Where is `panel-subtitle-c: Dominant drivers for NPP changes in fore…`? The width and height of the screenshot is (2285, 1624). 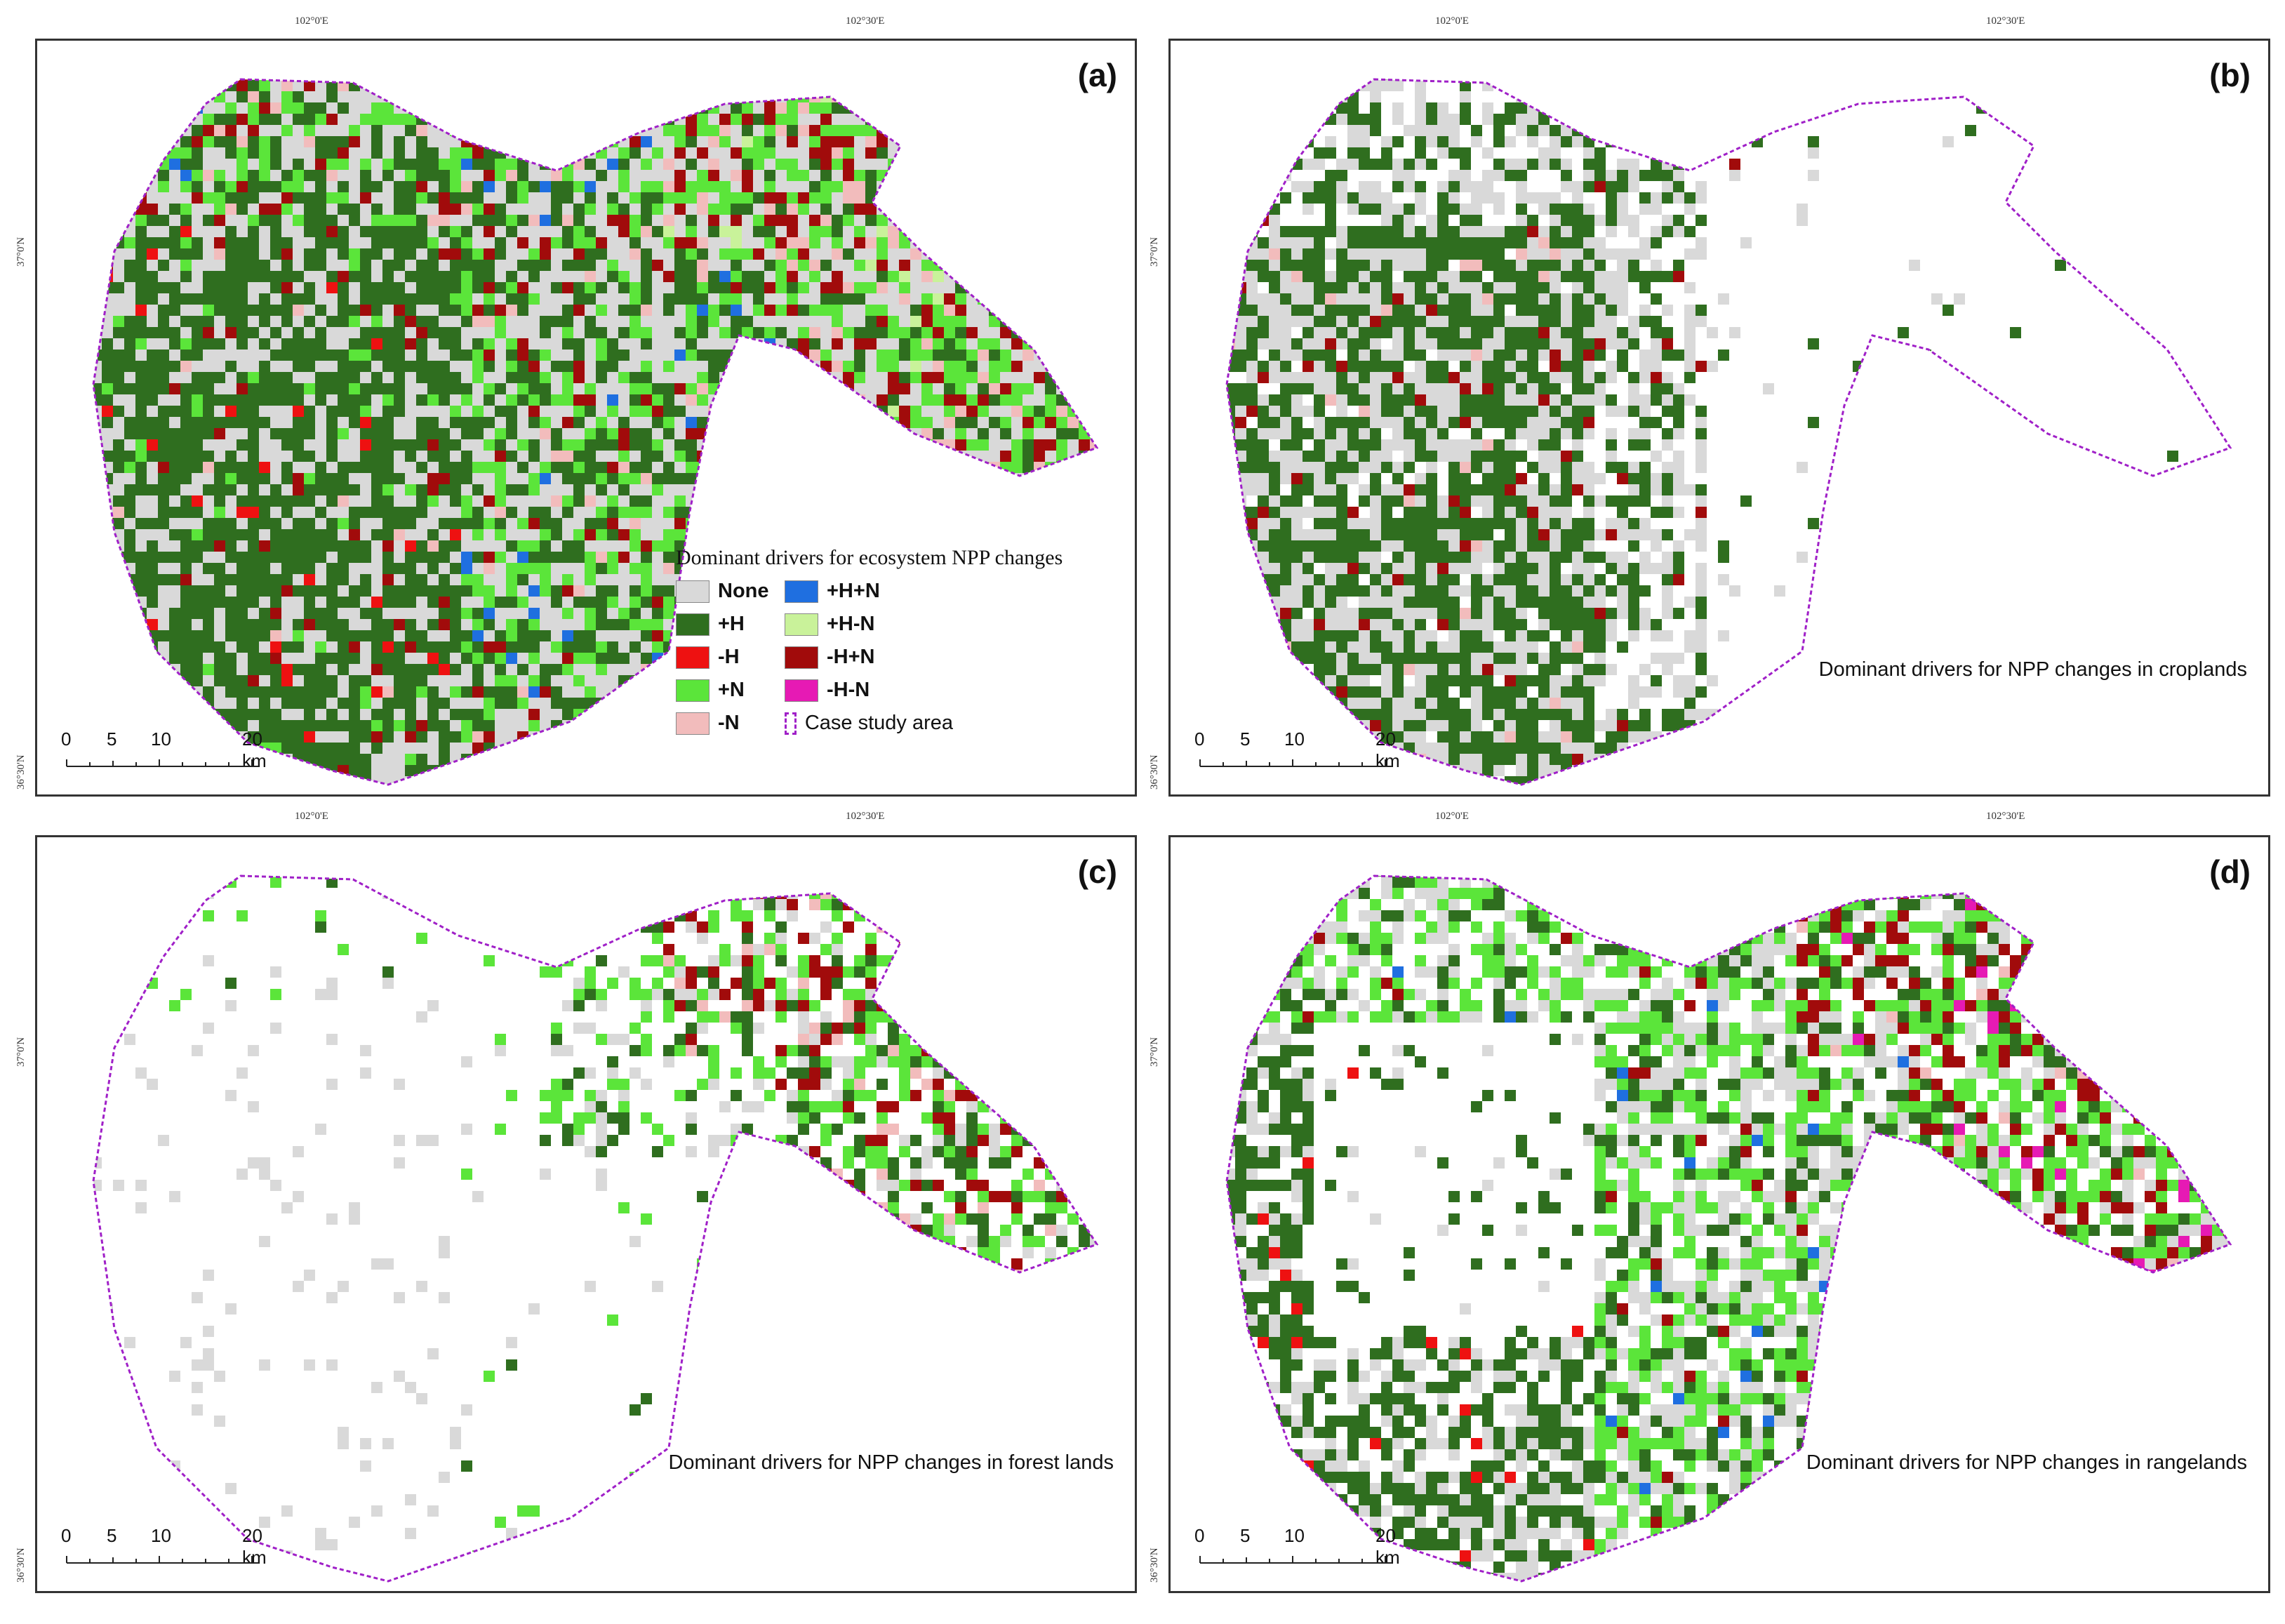 panel-subtitle-c: Dominant drivers for NPP changes in fore… is located at coordinates (891, 1462).